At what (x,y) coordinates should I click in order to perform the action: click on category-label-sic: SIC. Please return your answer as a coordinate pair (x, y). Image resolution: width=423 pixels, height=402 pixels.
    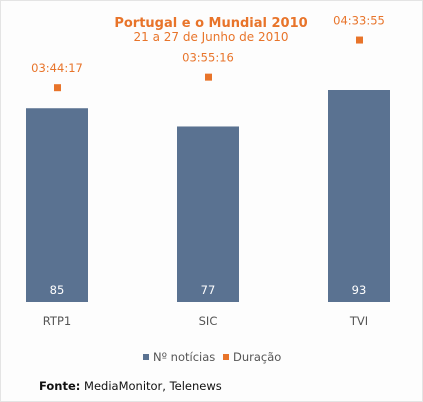
    Looking at the image, I should click on (208, 321).